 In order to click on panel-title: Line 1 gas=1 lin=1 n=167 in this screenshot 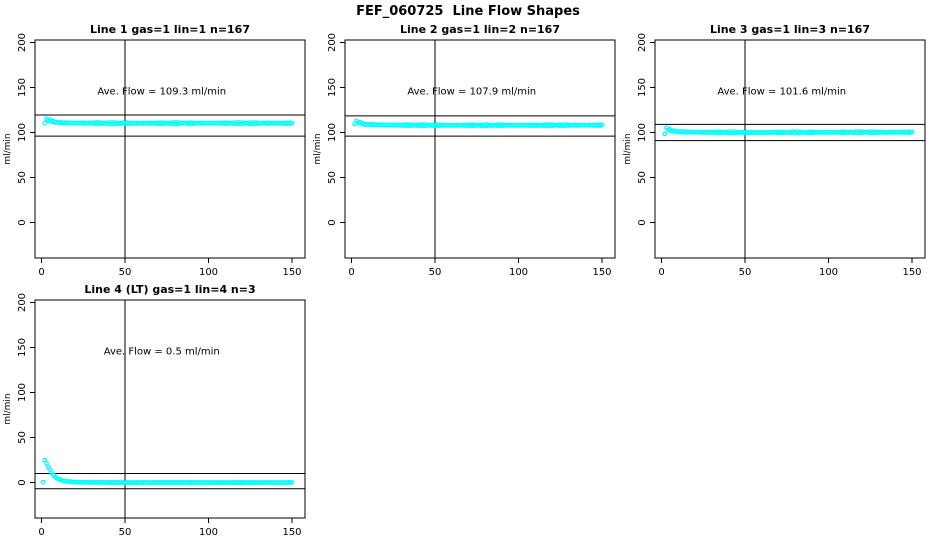, I will do `click(170, 29)`.